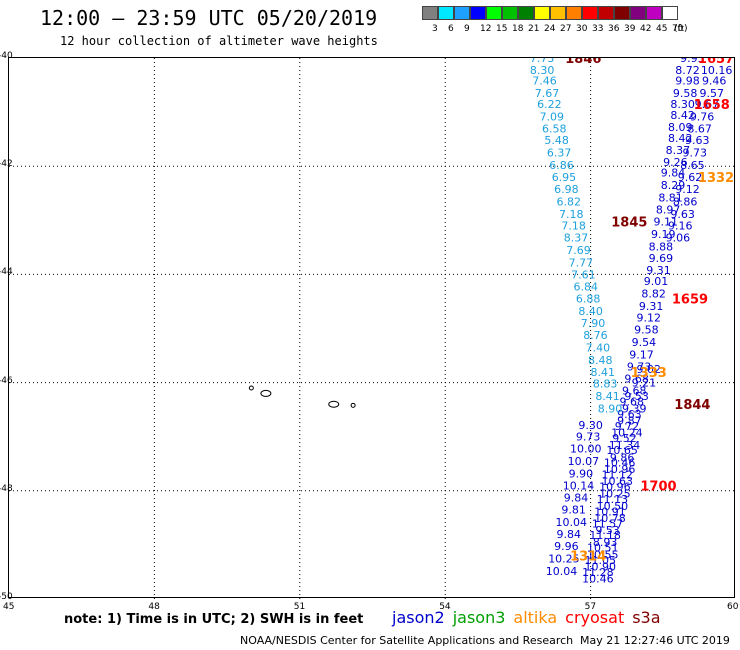 The image size is (740, 650). I want to click on wave-height-label: 9.26, so click(675, 162).